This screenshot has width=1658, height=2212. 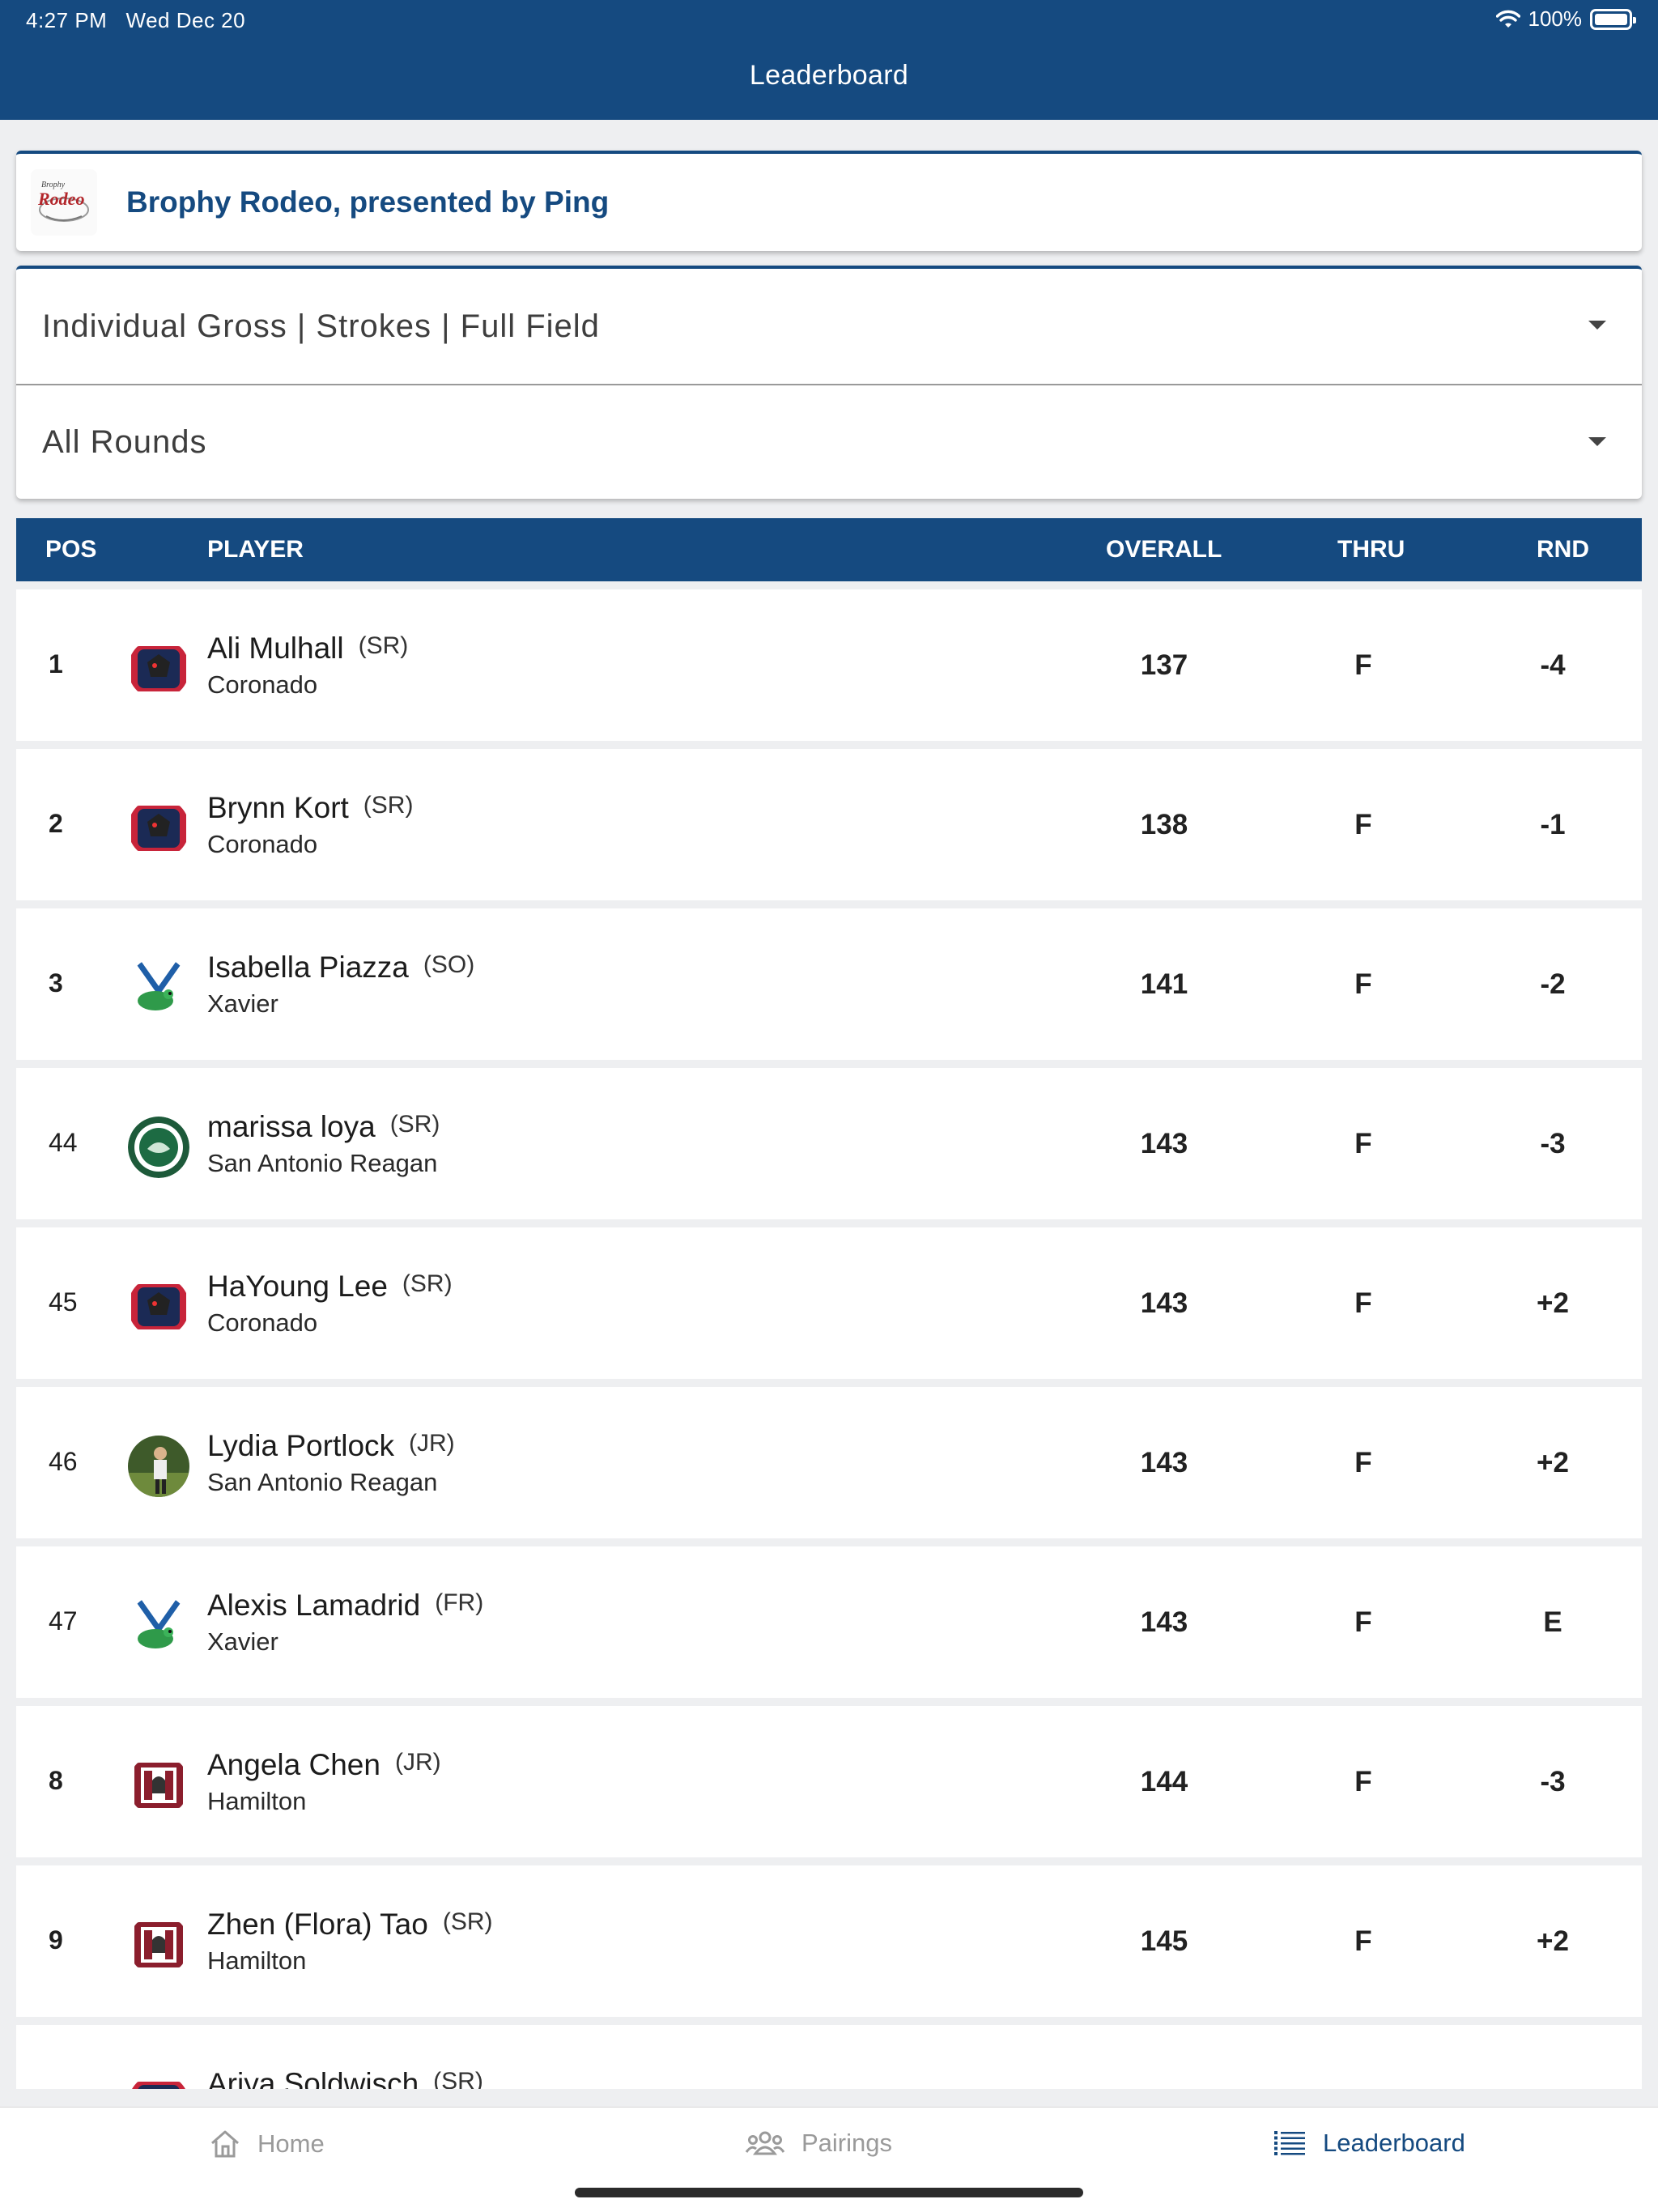 I want to click on status-date: Wed Dec 20, so click(x=185, y=20).